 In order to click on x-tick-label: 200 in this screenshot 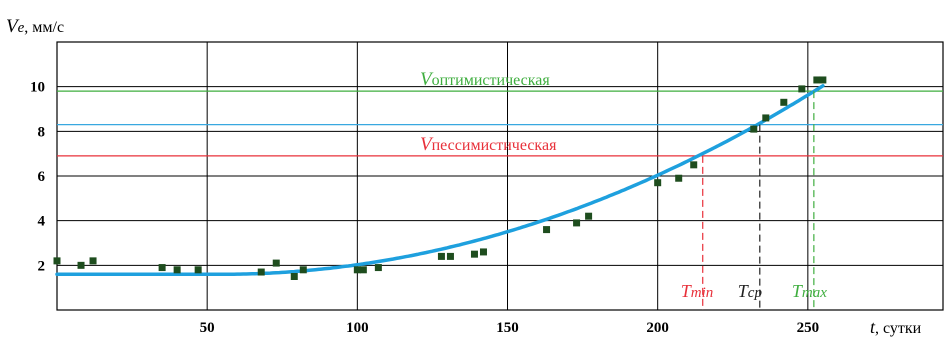, I will do `click(657, 328)`.